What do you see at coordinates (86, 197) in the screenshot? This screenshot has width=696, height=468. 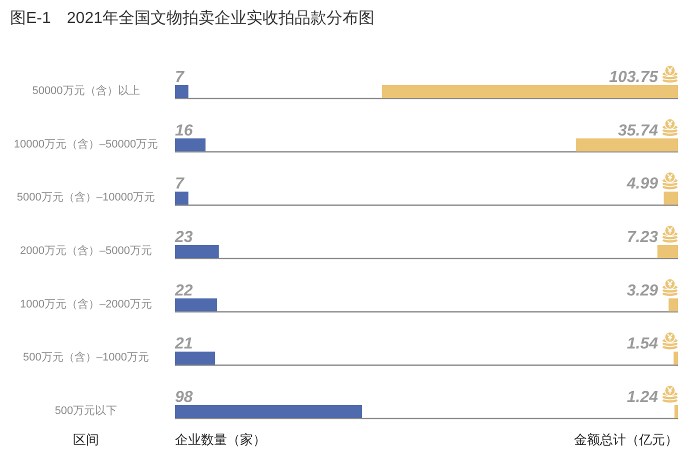 I see `y-tick-label: 5000万元（含）–10000万元` at bounding box center [86, 197].